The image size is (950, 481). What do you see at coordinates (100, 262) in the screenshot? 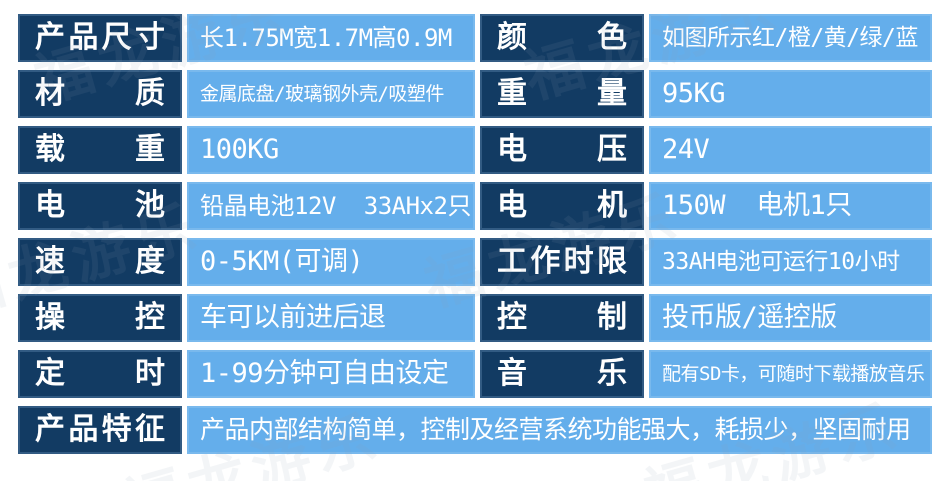
I see `label-speed: 速度` at bounding box center [100, 262].